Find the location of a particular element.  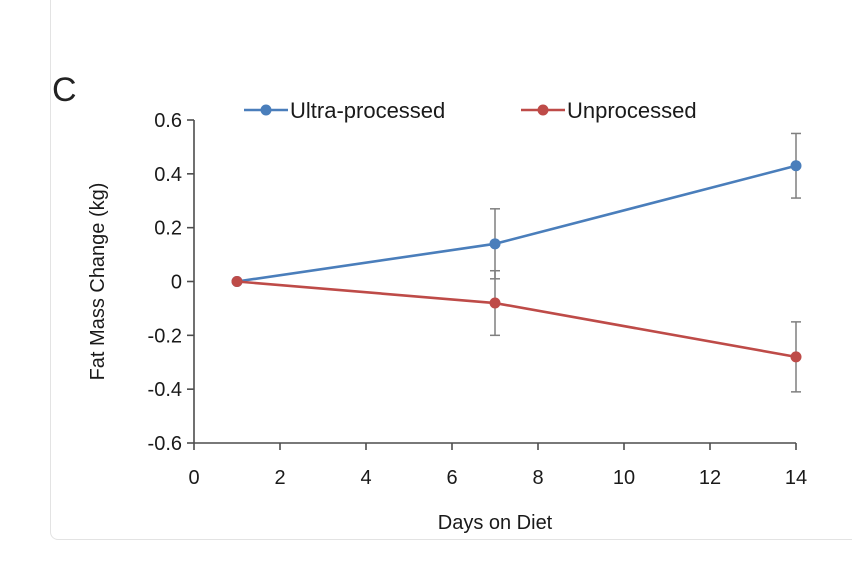

legend-item: Unprocessed is located at coordinates (609, 110).